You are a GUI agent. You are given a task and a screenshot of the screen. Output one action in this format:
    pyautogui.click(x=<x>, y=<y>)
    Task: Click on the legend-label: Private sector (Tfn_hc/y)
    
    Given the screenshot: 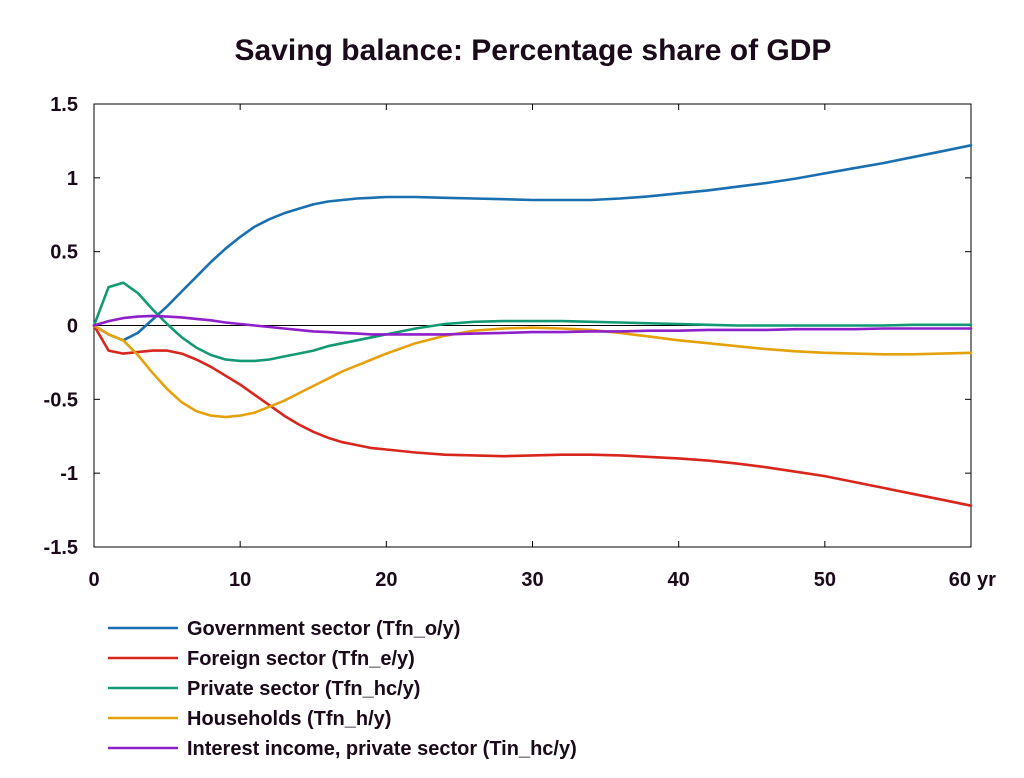 What is the action you would take?
    pyautogui.click(x=303, y=689)
    